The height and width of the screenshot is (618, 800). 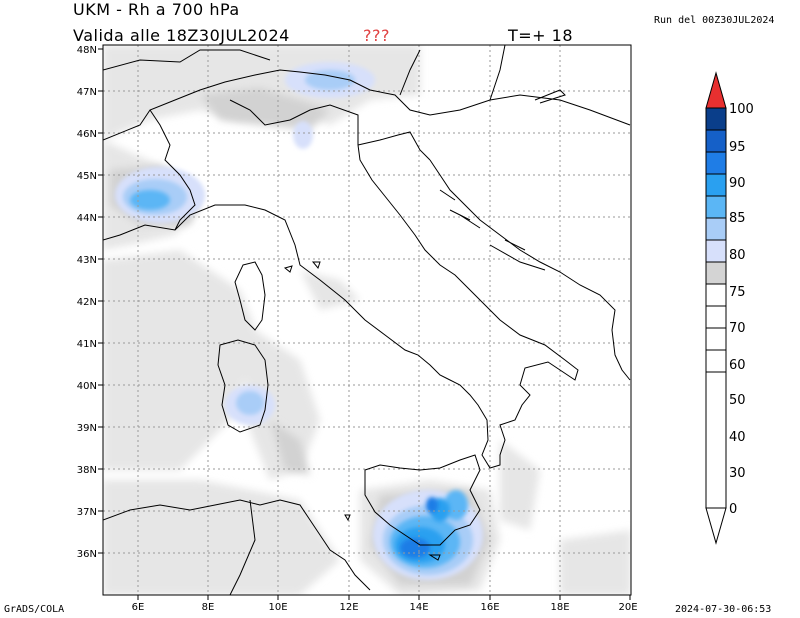 I want to click on lat-label: 39N, so click(x=87, y=428).